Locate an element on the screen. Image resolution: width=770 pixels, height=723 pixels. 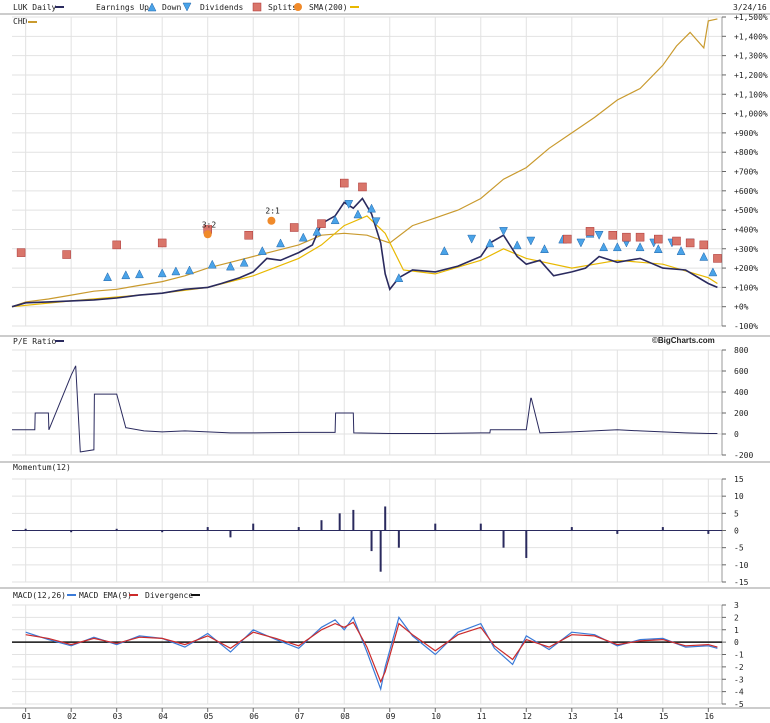
y-tick-label: 2 is located at coordinates (736, 617).